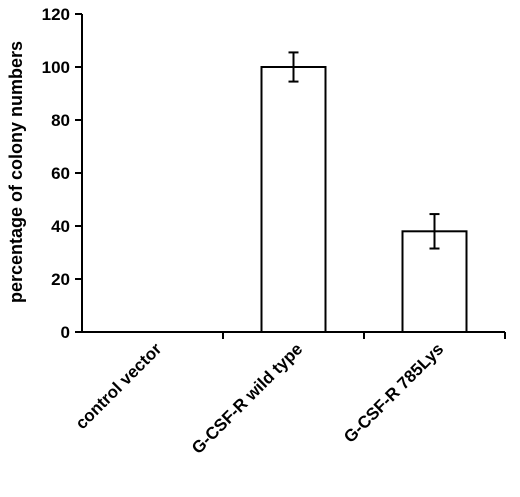 The image size is (520, 497). What do you see at coordinates (119, 386) in the screenshot?
I see `category-label: control vector` at bounding box center [119, 386].